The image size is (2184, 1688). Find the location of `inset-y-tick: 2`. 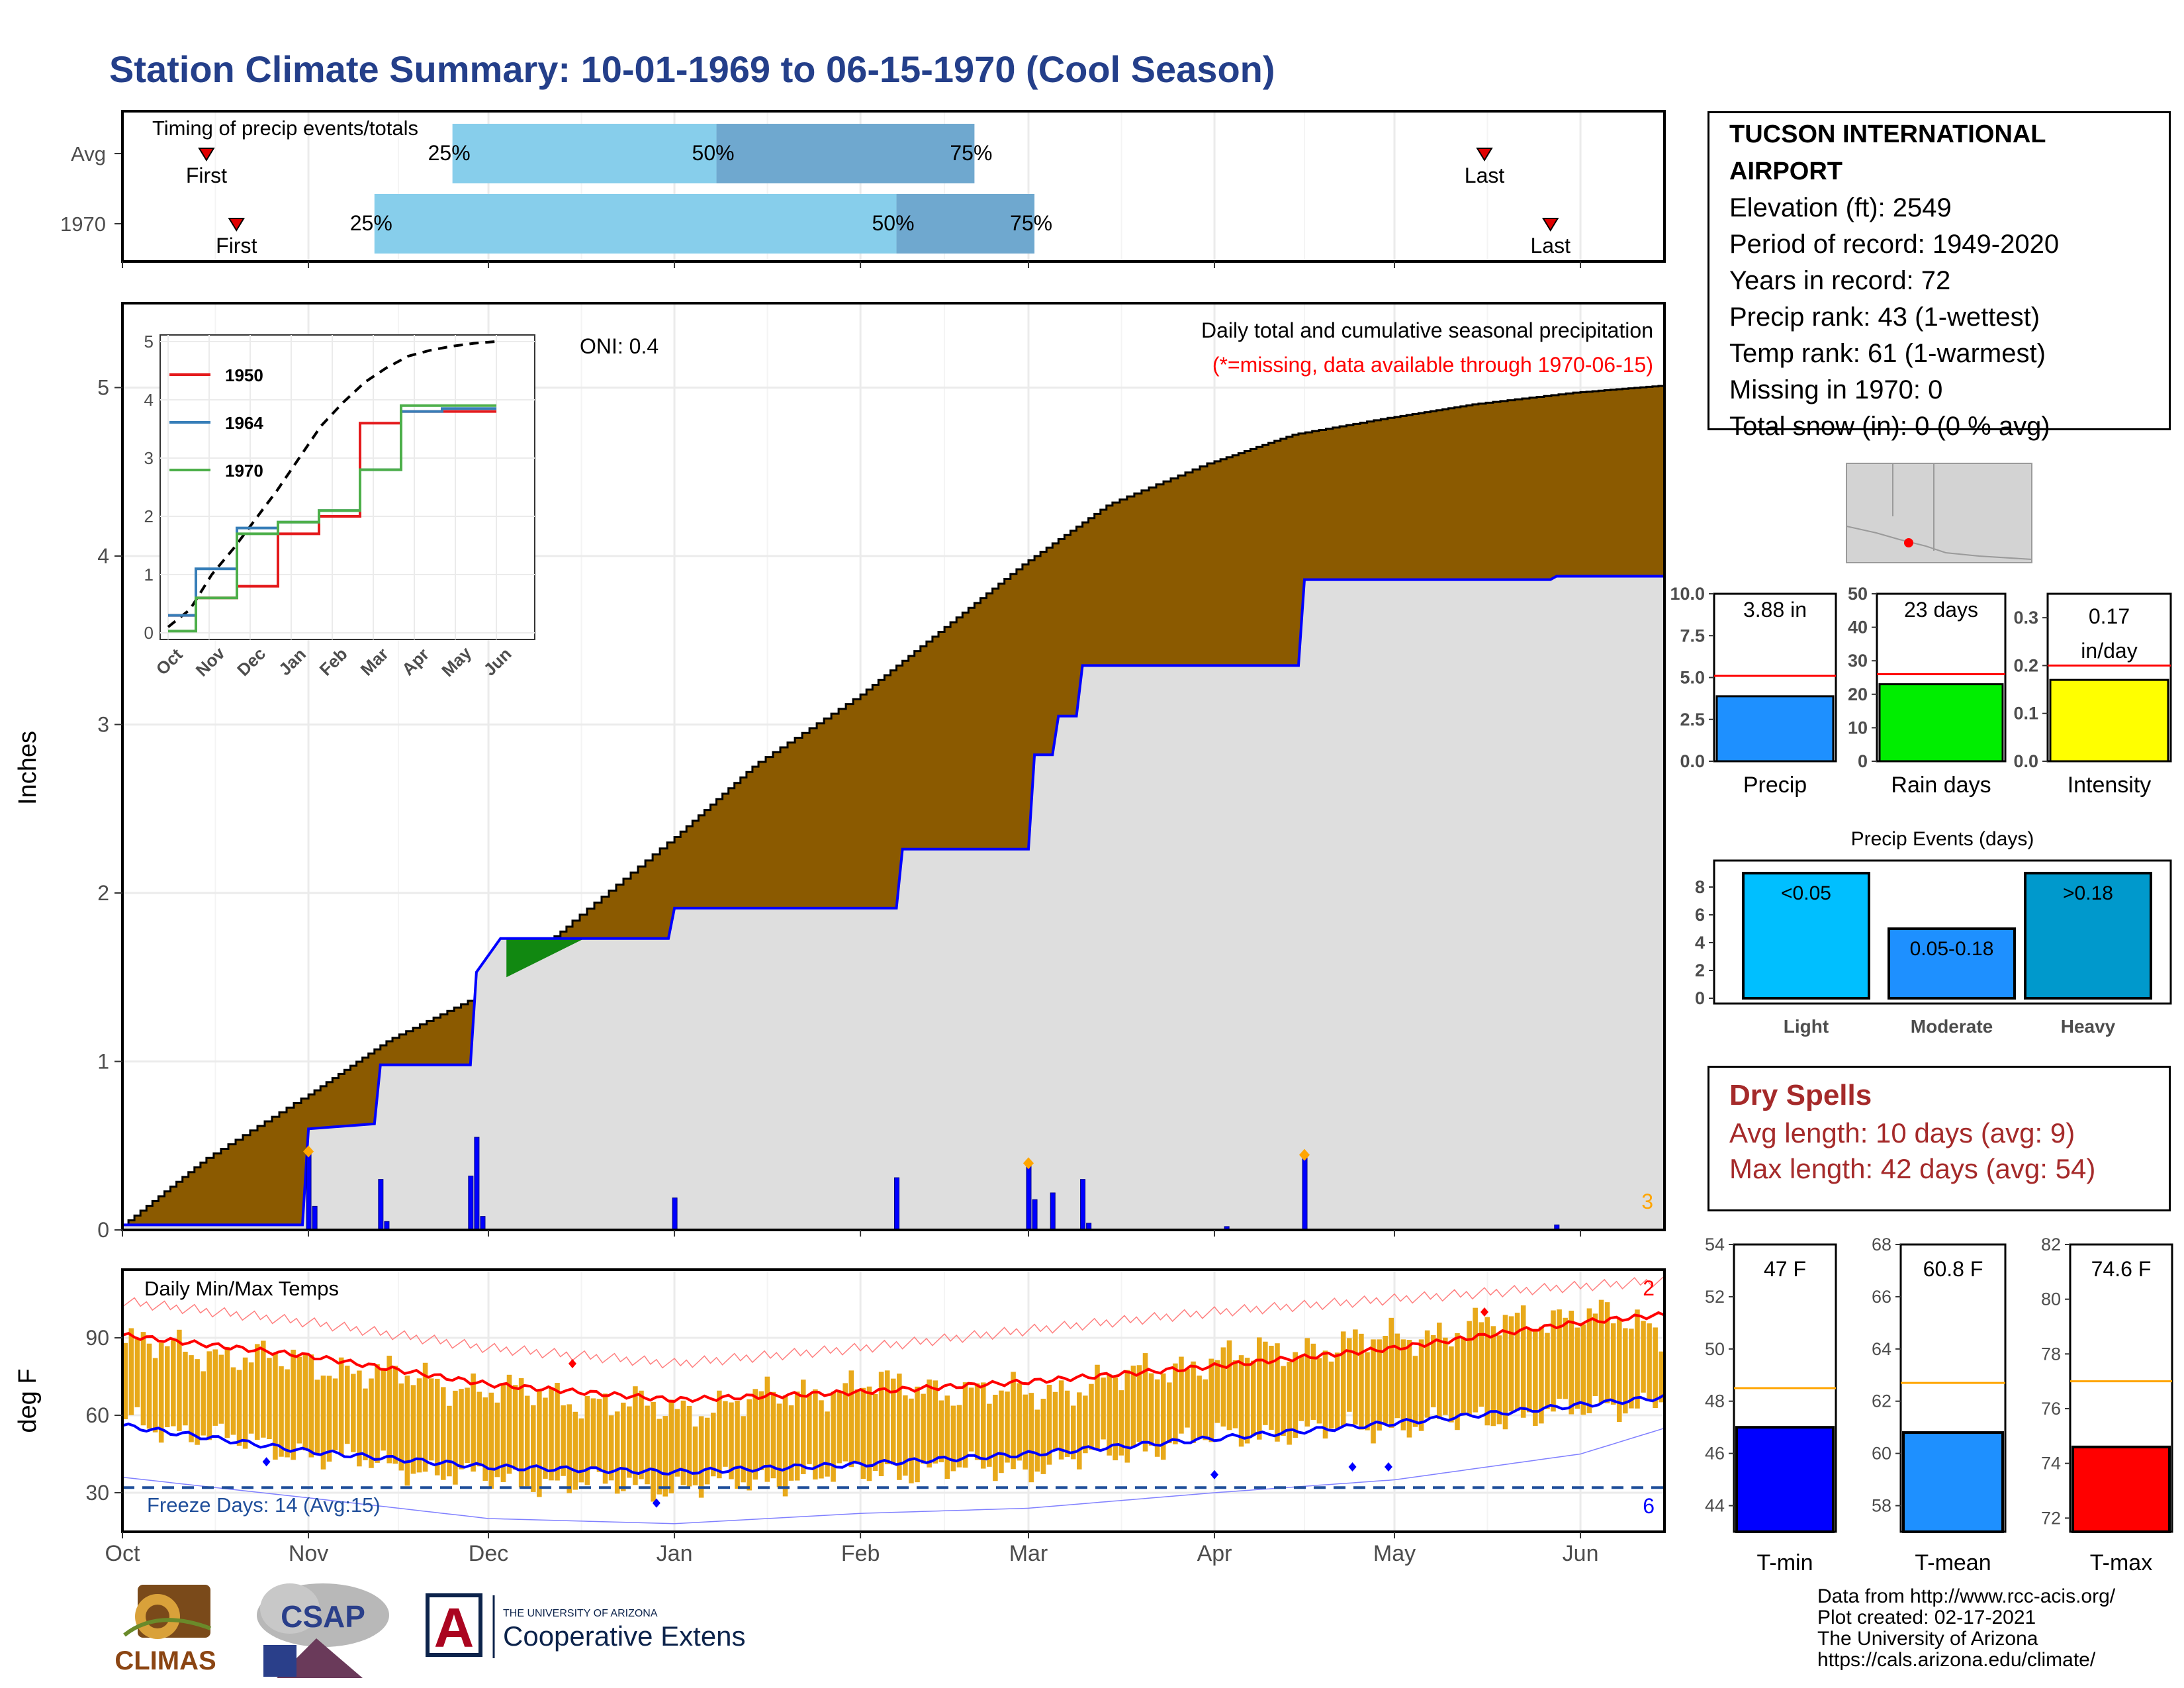

inset-y-tick: 2 is located at coordinates (149, 516).